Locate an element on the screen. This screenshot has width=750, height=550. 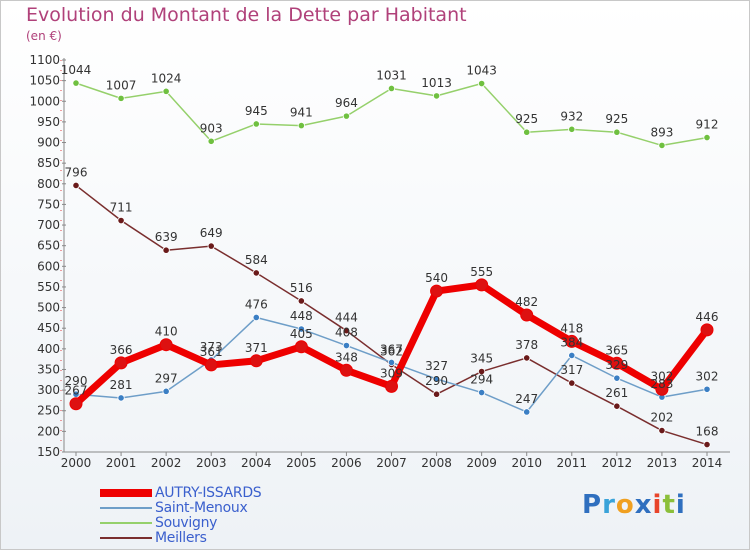
y-tick-label: 1050 is located at coordinates (44, 81).